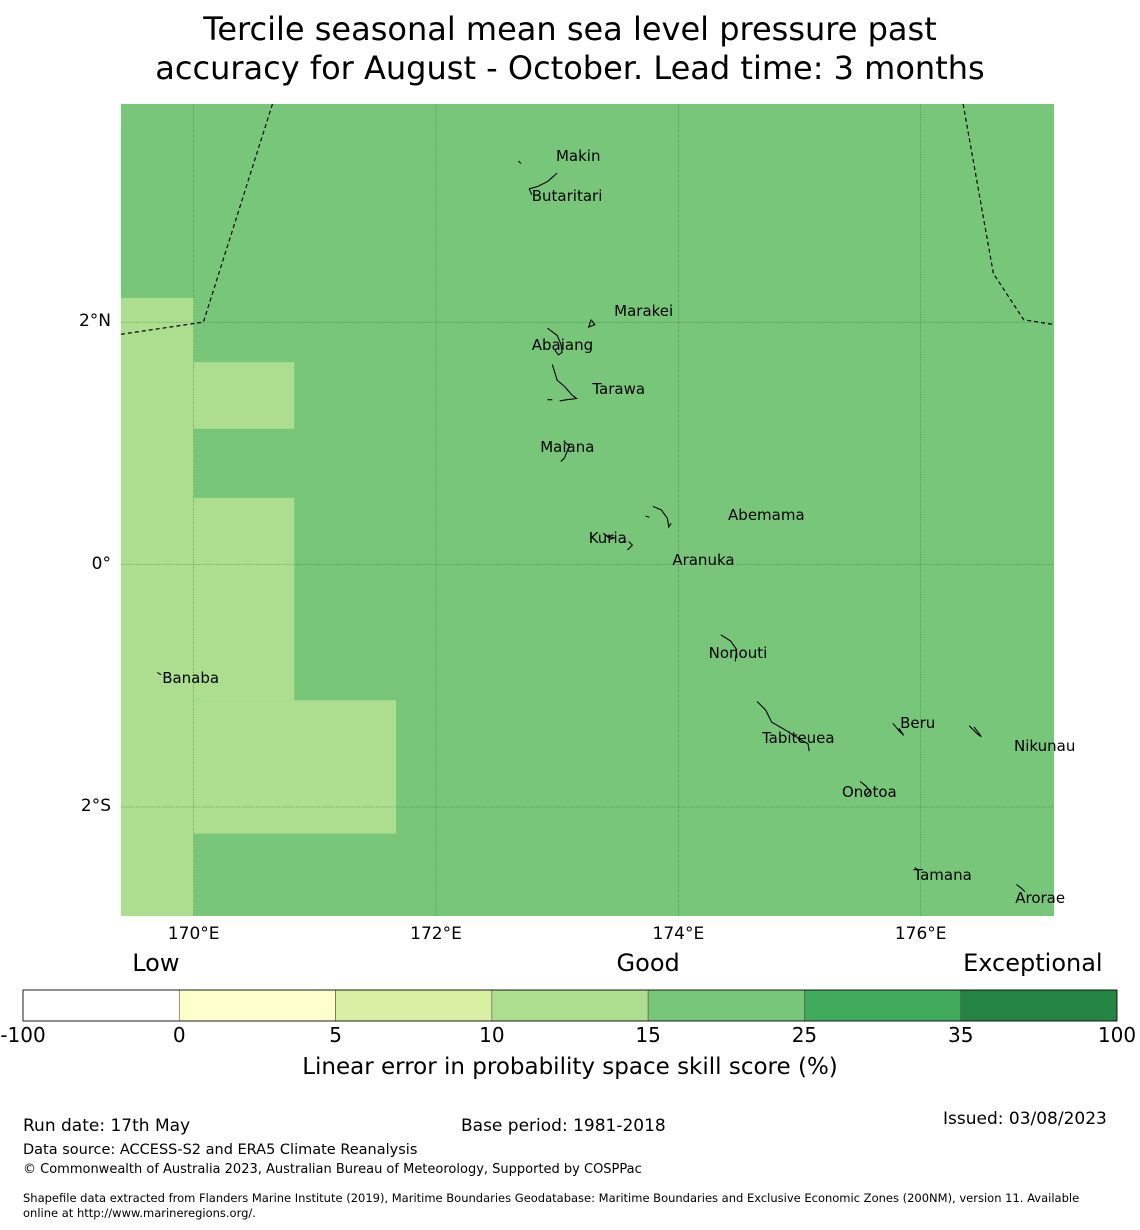  Describe the element at coordinates (156, 963) in the screenshot. I see `colorbar-category-low: Low` at that location.